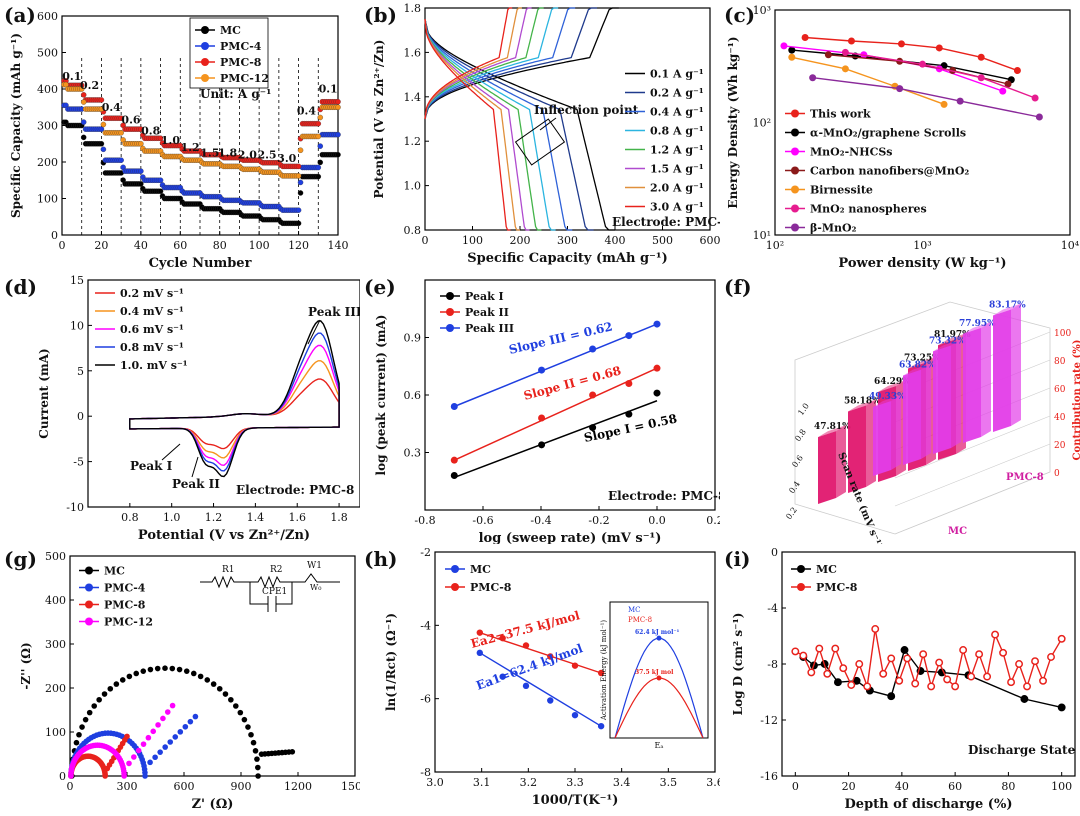 This screenshot has width=1080, height=816. What do you see at coordinates (478, 578) in the screenshot?
I see `legend: MC PMC-8` at bounding box center [478, 578].